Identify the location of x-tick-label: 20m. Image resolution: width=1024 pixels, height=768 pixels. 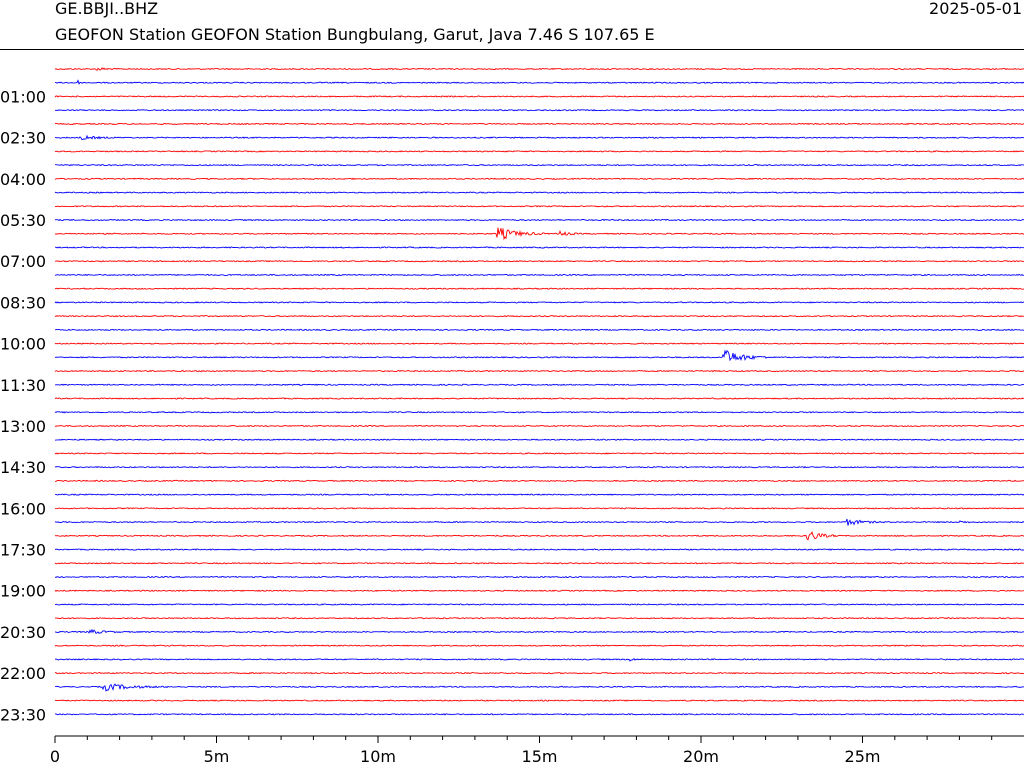
(701, 756).